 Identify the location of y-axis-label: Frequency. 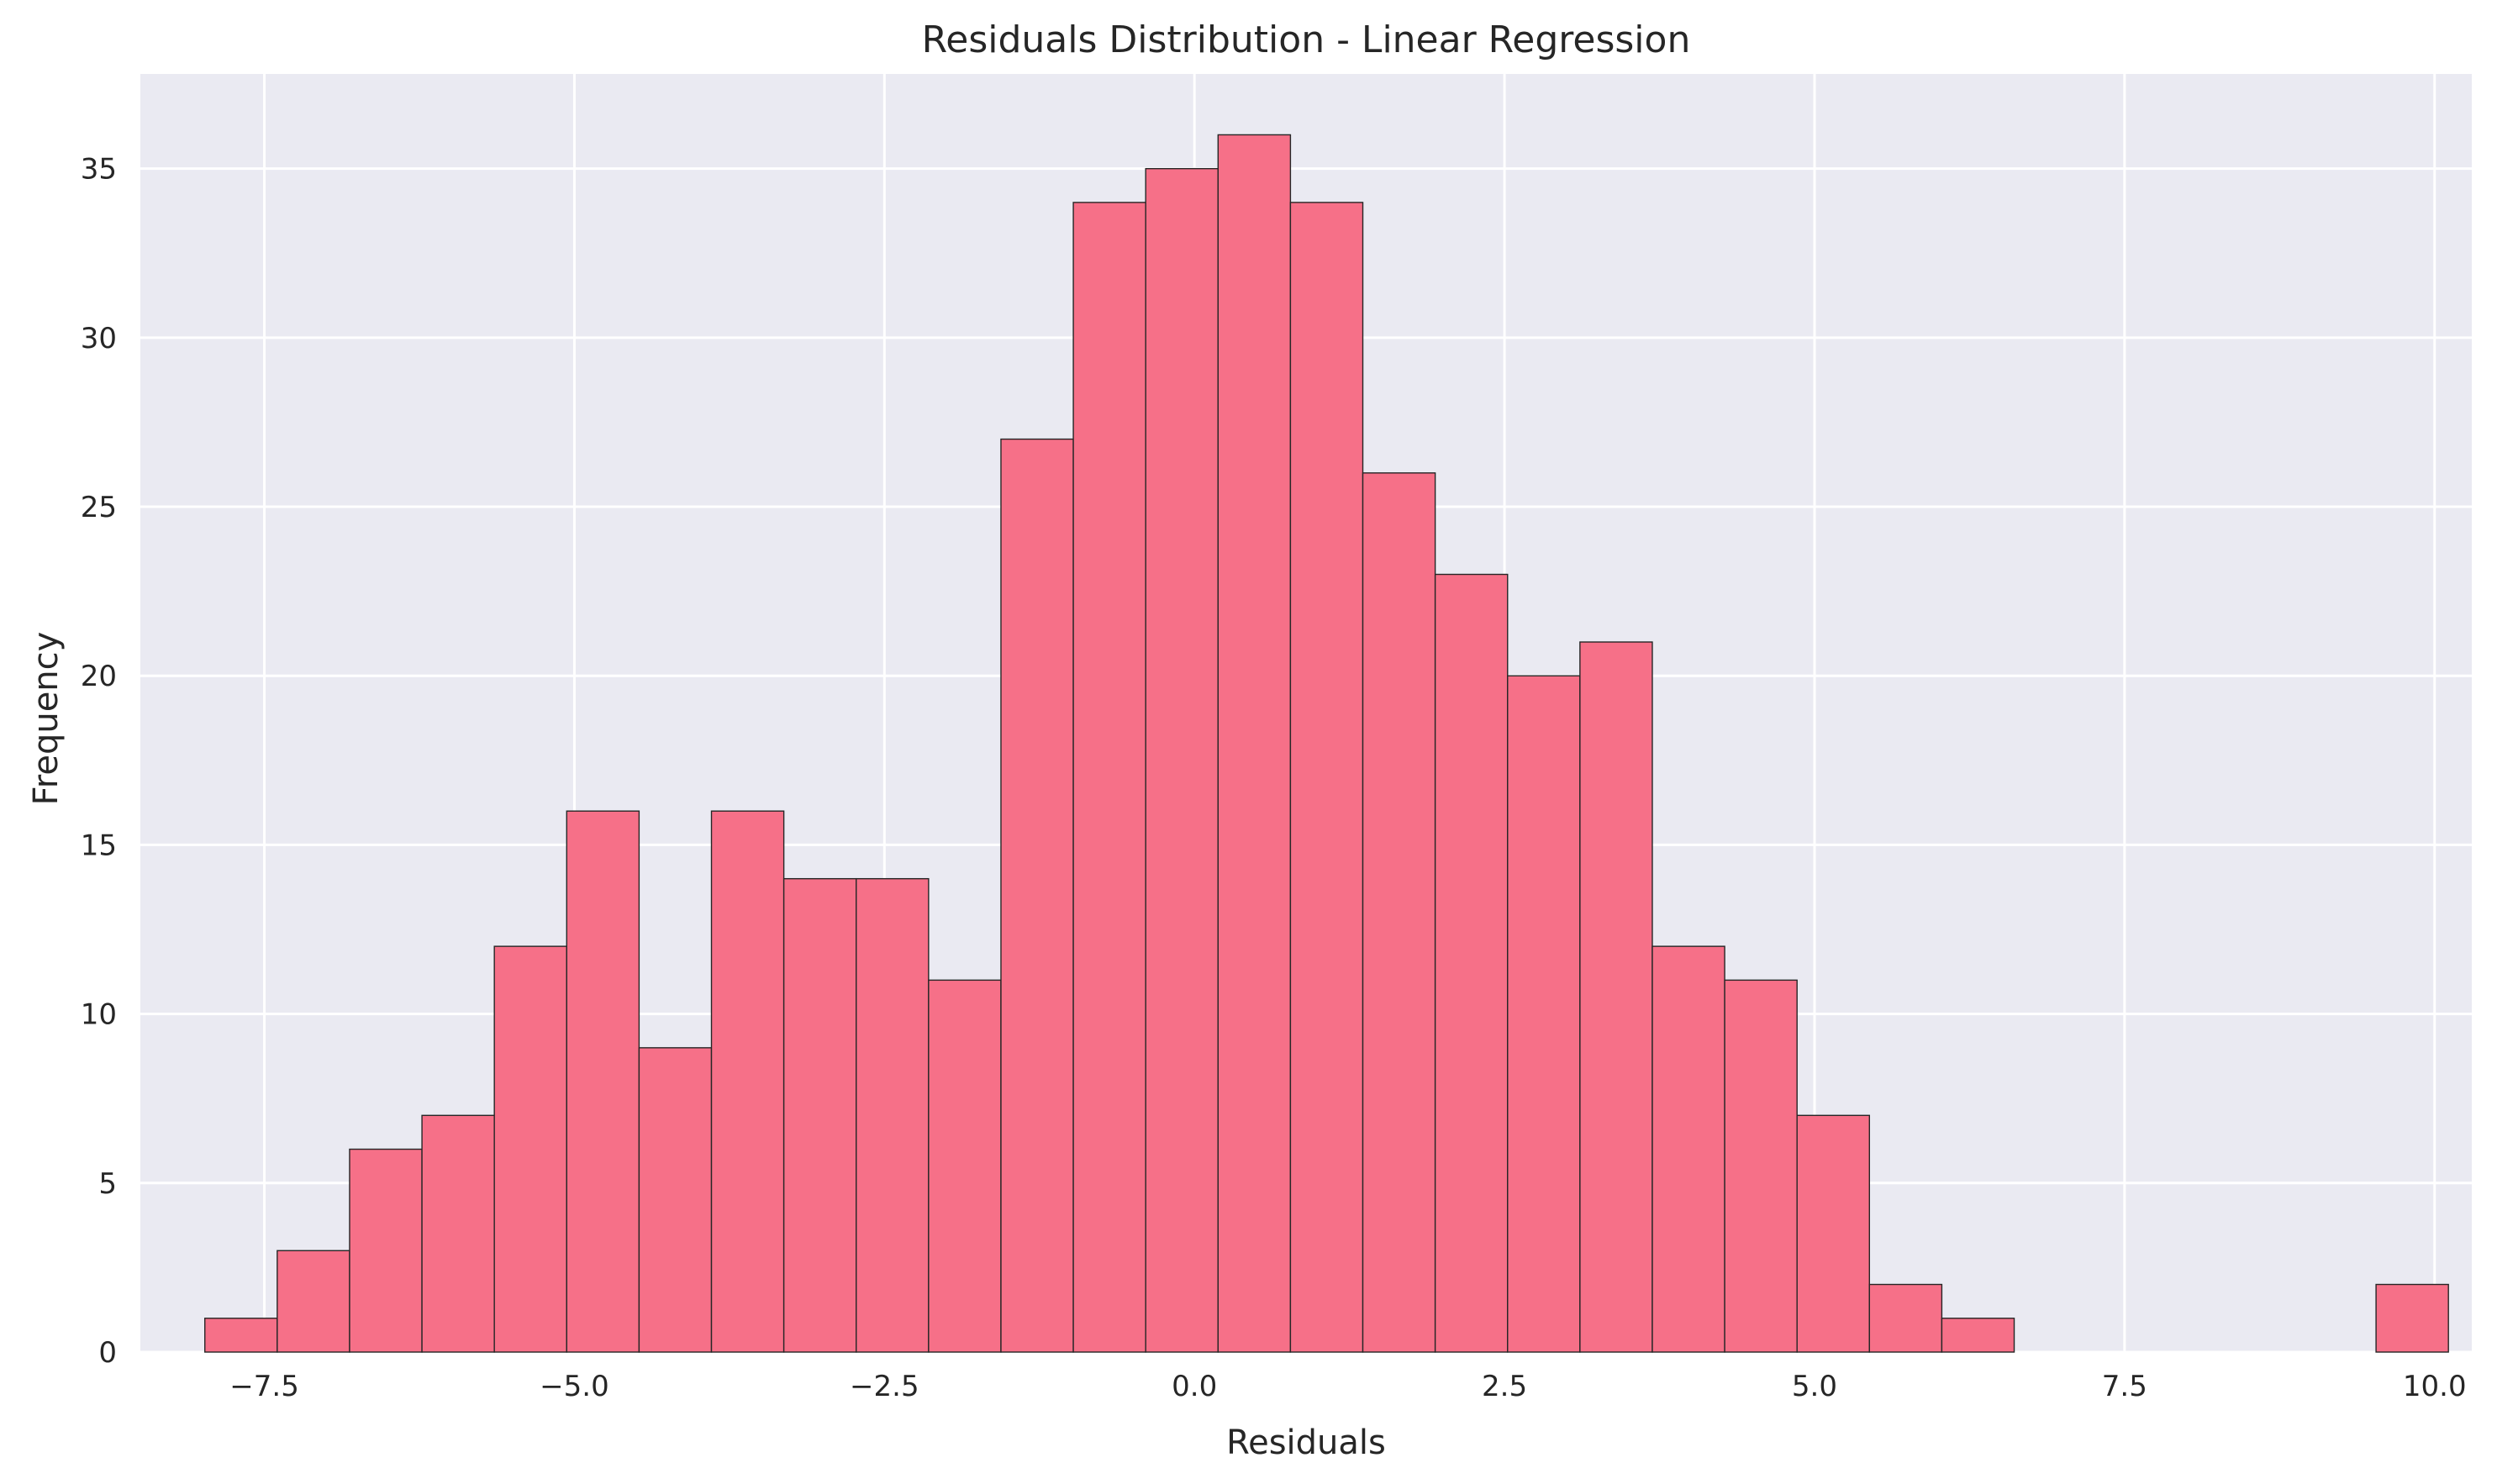
(47, 719).